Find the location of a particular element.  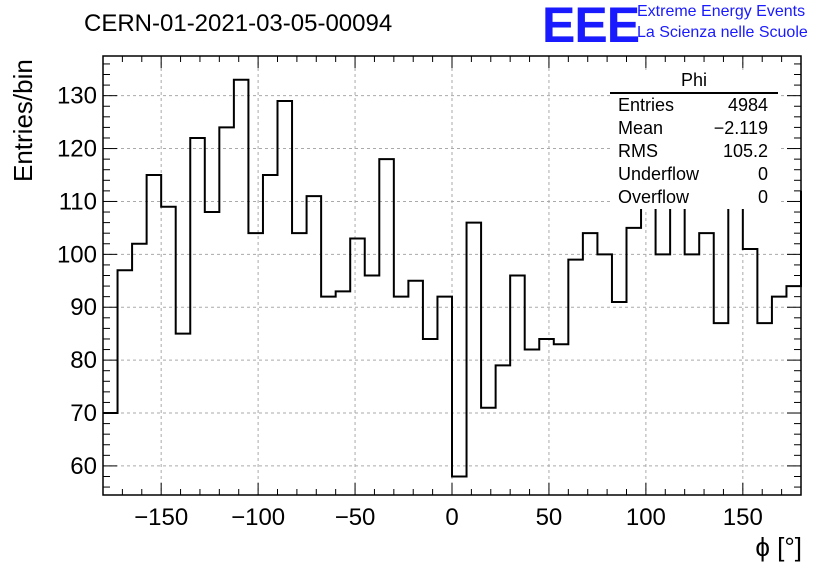

y-tick-label: 90 is located at coordinates (83, 307).